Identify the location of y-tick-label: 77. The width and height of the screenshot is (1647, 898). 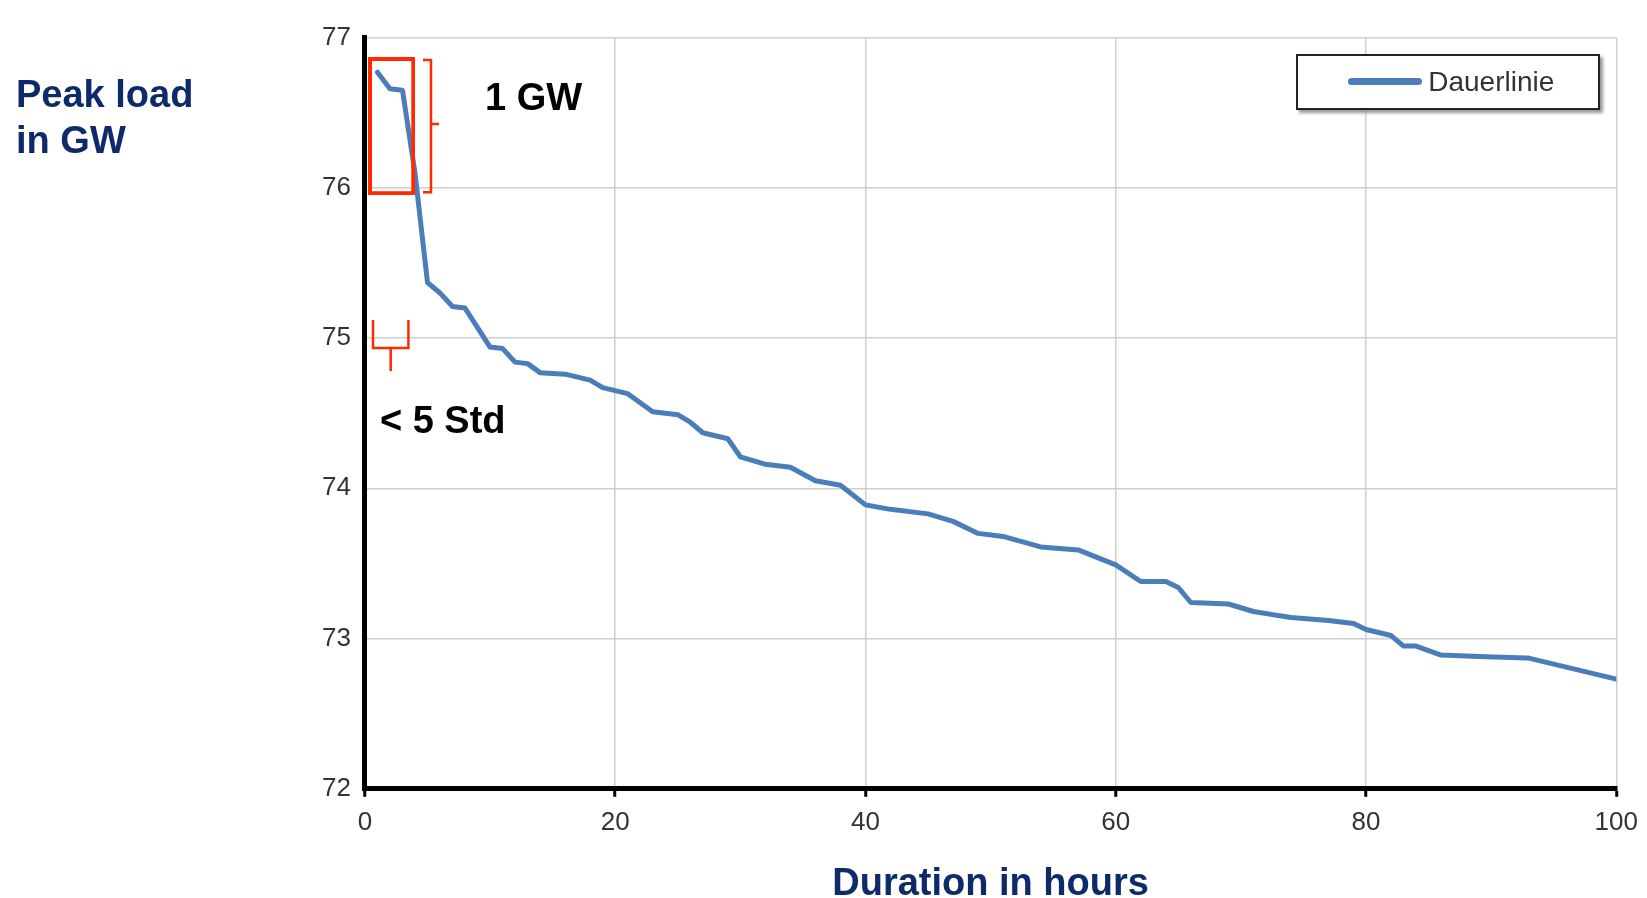
(336, 35).